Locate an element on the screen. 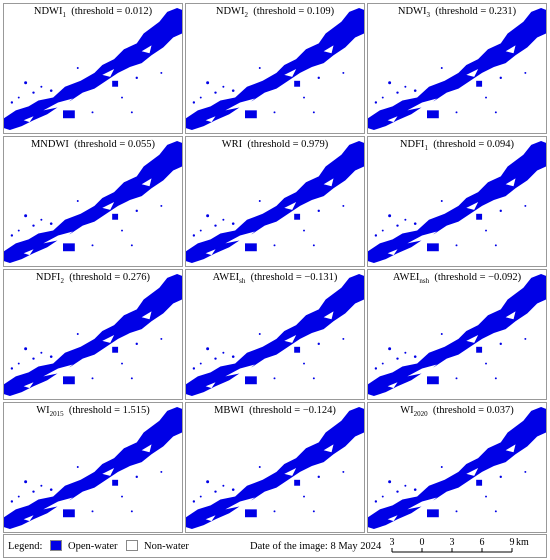 The height and width of the screenshot is (560, 550). map-panel: NDFI2 (threshold = 0.276) is located at coordinates (93, 334).